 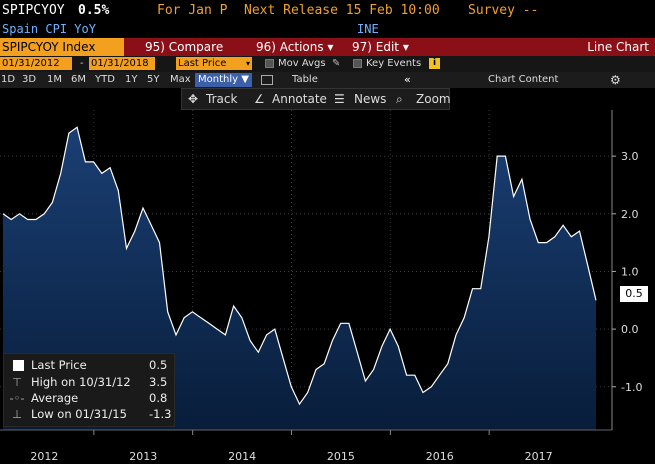 What do you see at coordinates (295, 47) in the screenshot?
I see `actions-button: 96) Actions ▾` at bounding box center [295, 47].